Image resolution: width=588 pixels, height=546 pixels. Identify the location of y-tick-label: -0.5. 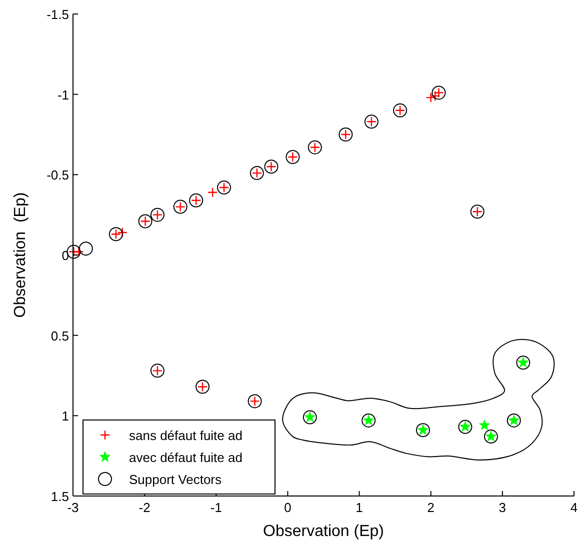
(57, 175).